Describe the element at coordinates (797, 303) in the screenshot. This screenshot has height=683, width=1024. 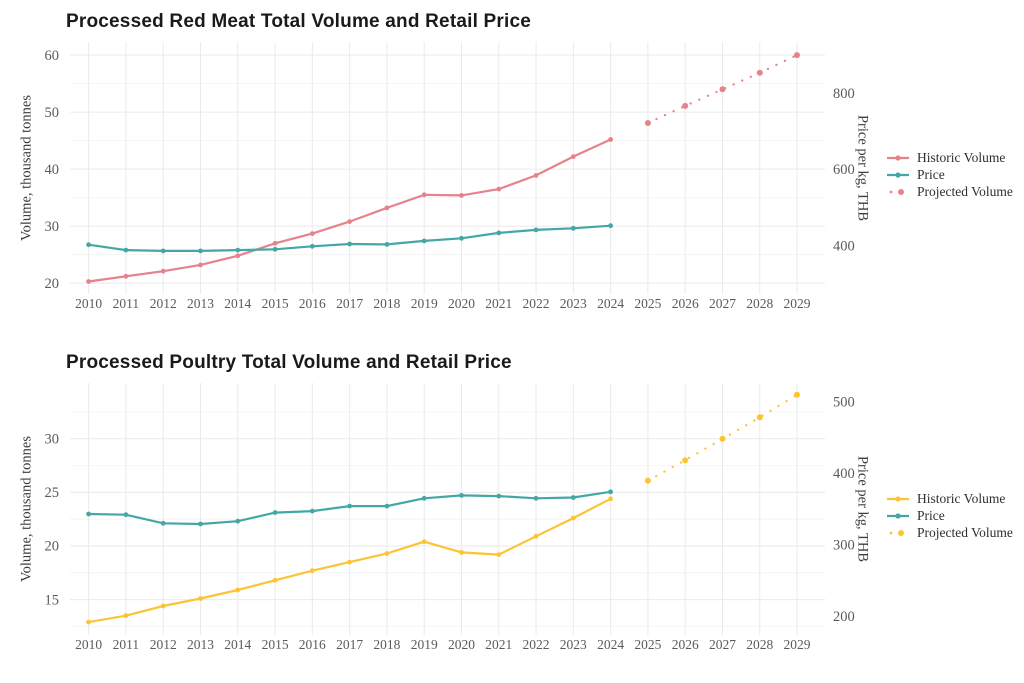
I see `x-tick-label: 2029` at that location.